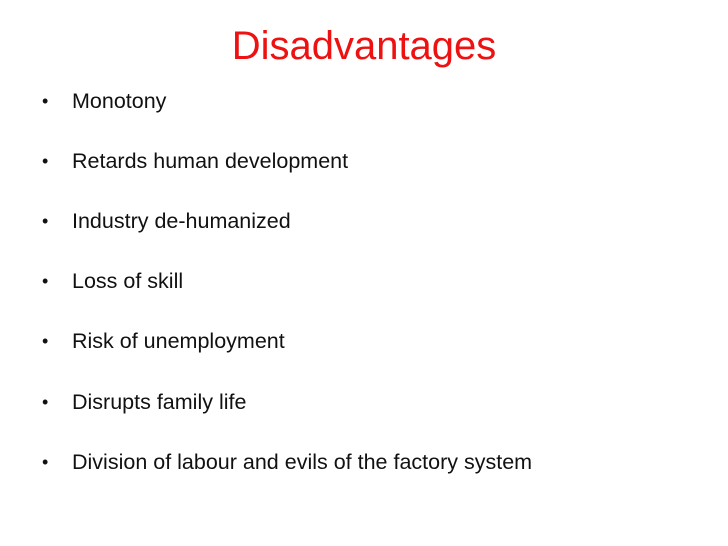 The height and width of the screenshot is (546, 728). Describe the element at coordinates (364, 46) in the screenshot. I see `slide-title: Disadvantages` at that location.